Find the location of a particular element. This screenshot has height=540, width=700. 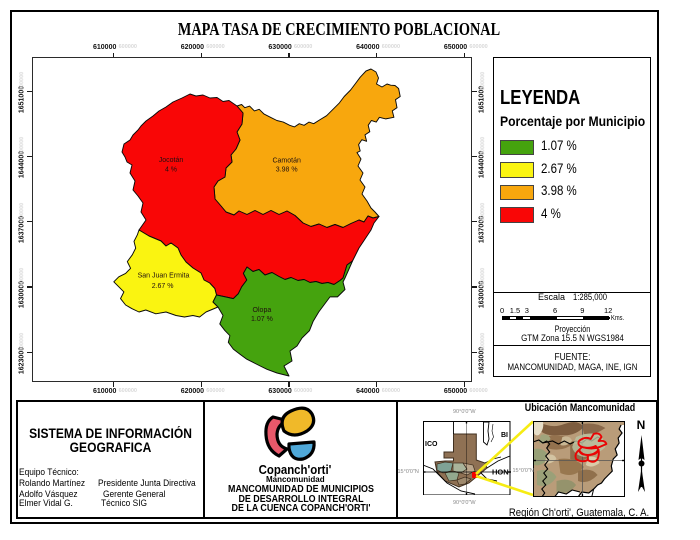

svg-text: ICO is located at coordinates (431, 444).